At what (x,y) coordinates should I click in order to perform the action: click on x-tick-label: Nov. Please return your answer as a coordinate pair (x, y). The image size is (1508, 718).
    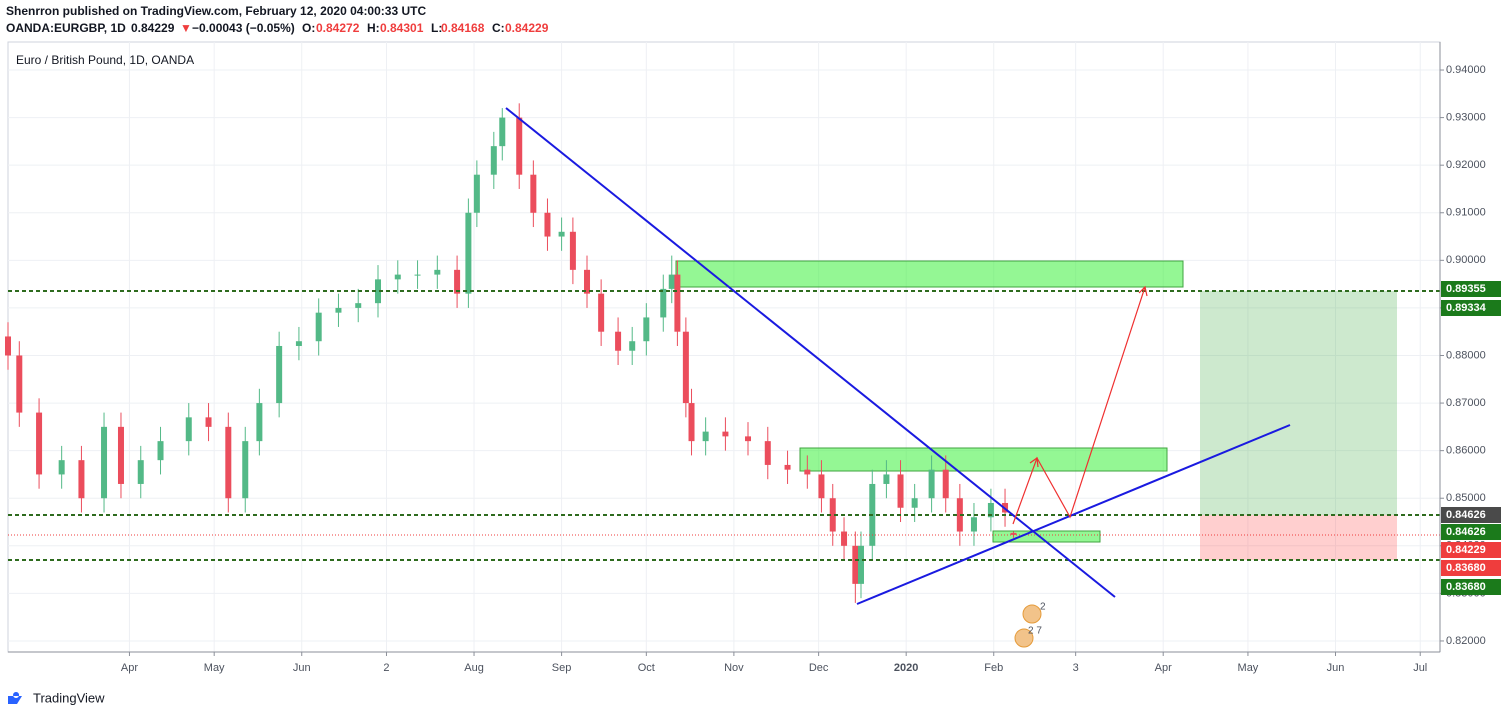
    Looking at the image, I should click on (734, 668).